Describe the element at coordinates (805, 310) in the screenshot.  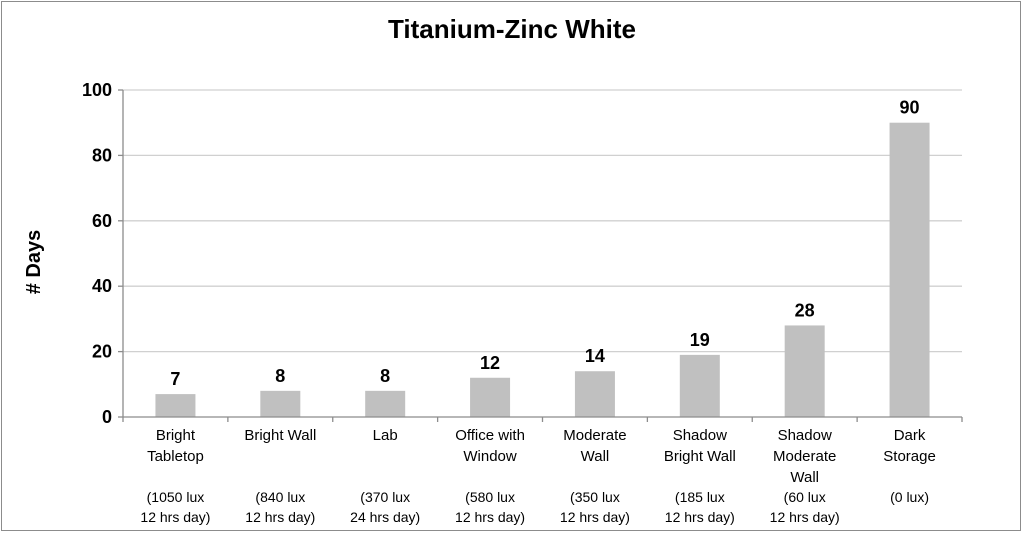
I see `data-label: 28` at that location.